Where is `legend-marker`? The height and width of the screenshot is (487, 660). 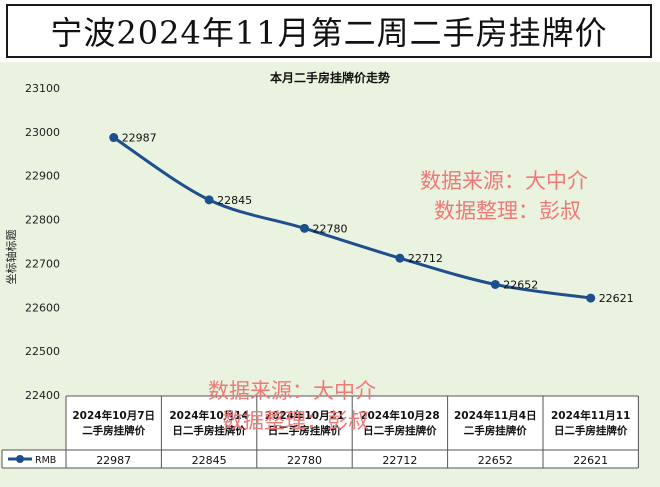 legend-marker is located at coordinates (20, 459).